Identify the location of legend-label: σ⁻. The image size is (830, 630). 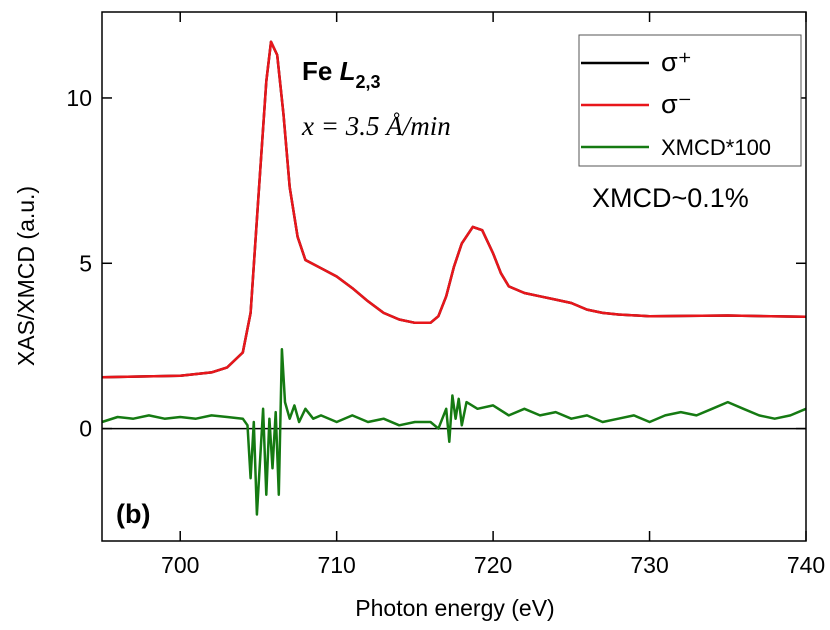
(676, 104).